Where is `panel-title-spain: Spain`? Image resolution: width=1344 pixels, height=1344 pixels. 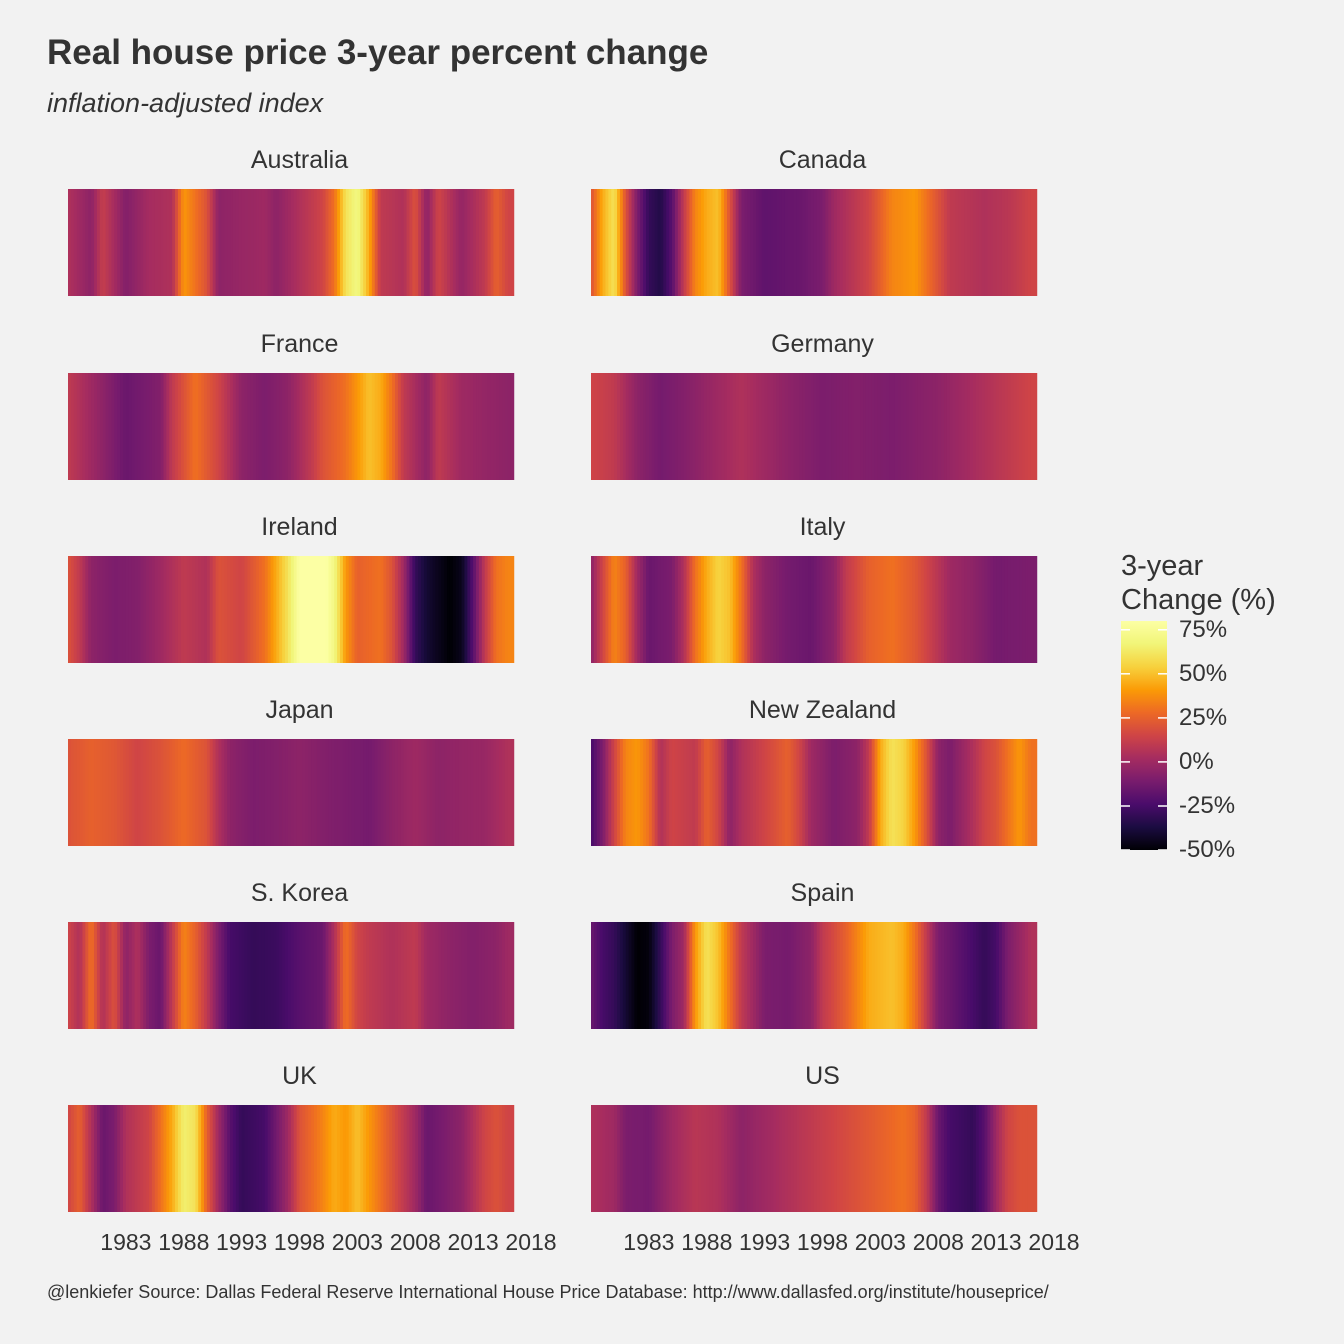
panel-title-spain: Spain is located at coordinates (822, 893).